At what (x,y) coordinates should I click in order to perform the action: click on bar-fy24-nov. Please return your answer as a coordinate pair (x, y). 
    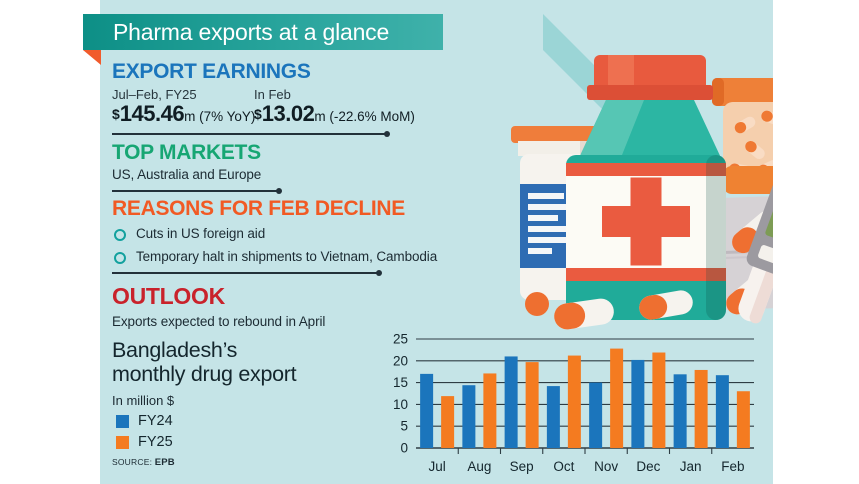
    Looking at the image, I should click on (596, 415).